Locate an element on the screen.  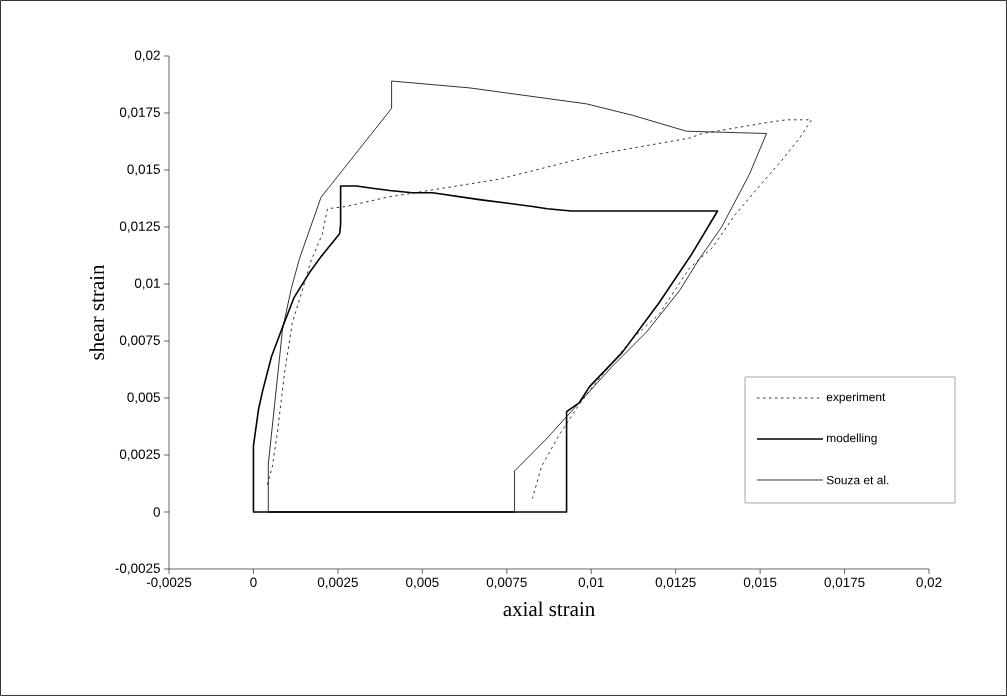
x-tick-label: -0,0025 is located at coordinates (169, 583).